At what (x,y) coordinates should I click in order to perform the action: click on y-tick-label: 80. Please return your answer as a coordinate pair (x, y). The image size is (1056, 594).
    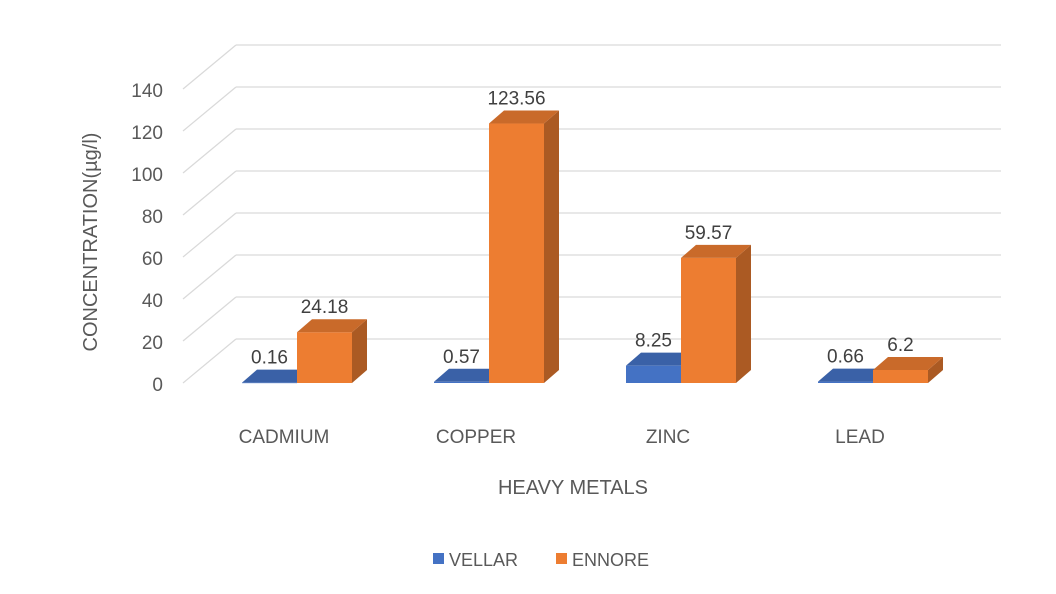
    Looking at the image, I should click on (152, 217).